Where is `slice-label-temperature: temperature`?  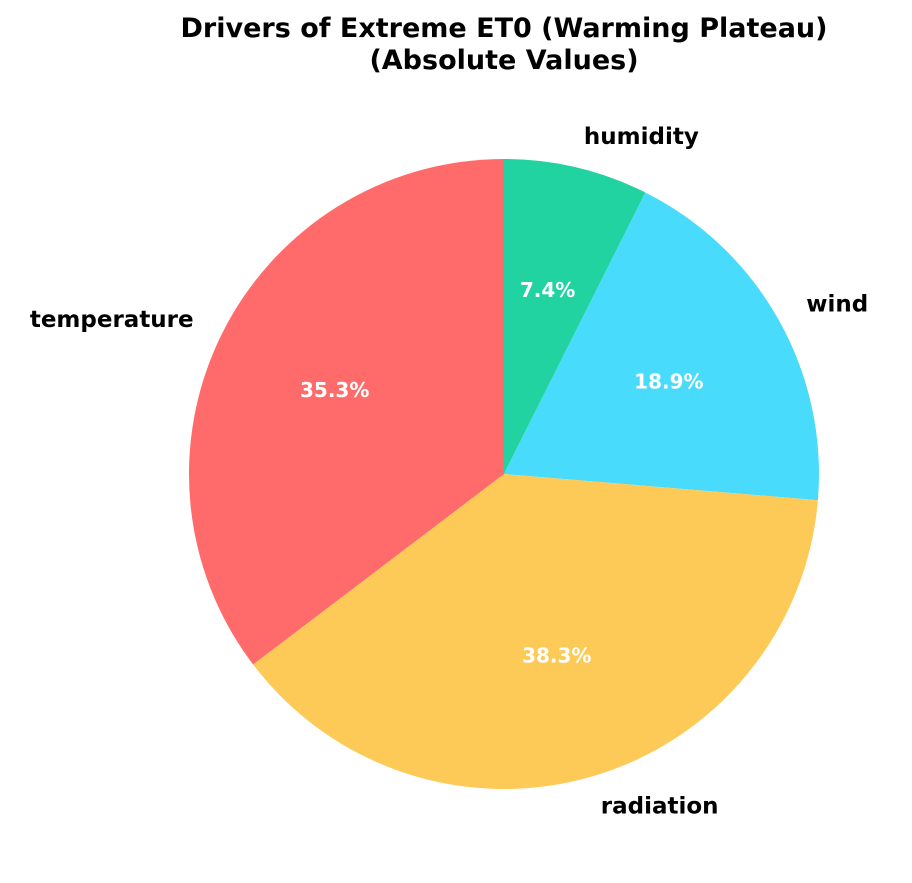 slice-label-temperature: temperature is located at coordinates (112, 320).